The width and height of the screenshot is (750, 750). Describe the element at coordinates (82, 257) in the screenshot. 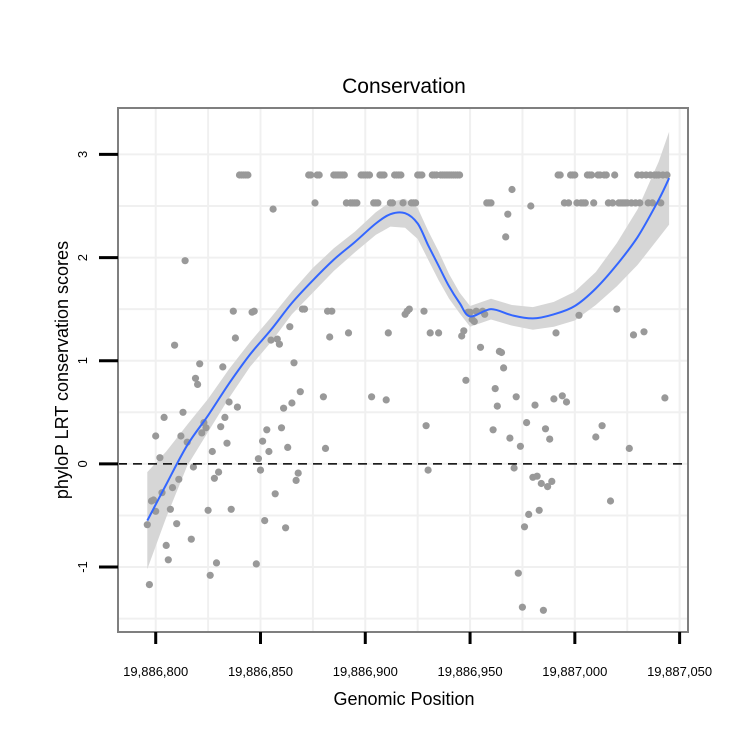

I see `y-tick-label: 2` at that location.